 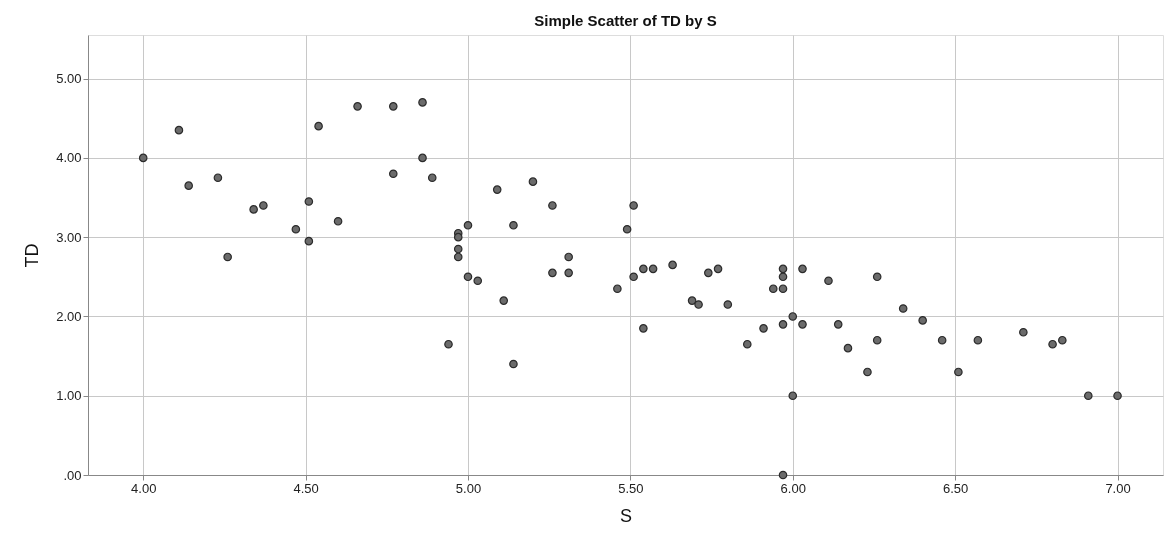 I want to click on y-tick-label: 5.00, so click(x=69, y=79).